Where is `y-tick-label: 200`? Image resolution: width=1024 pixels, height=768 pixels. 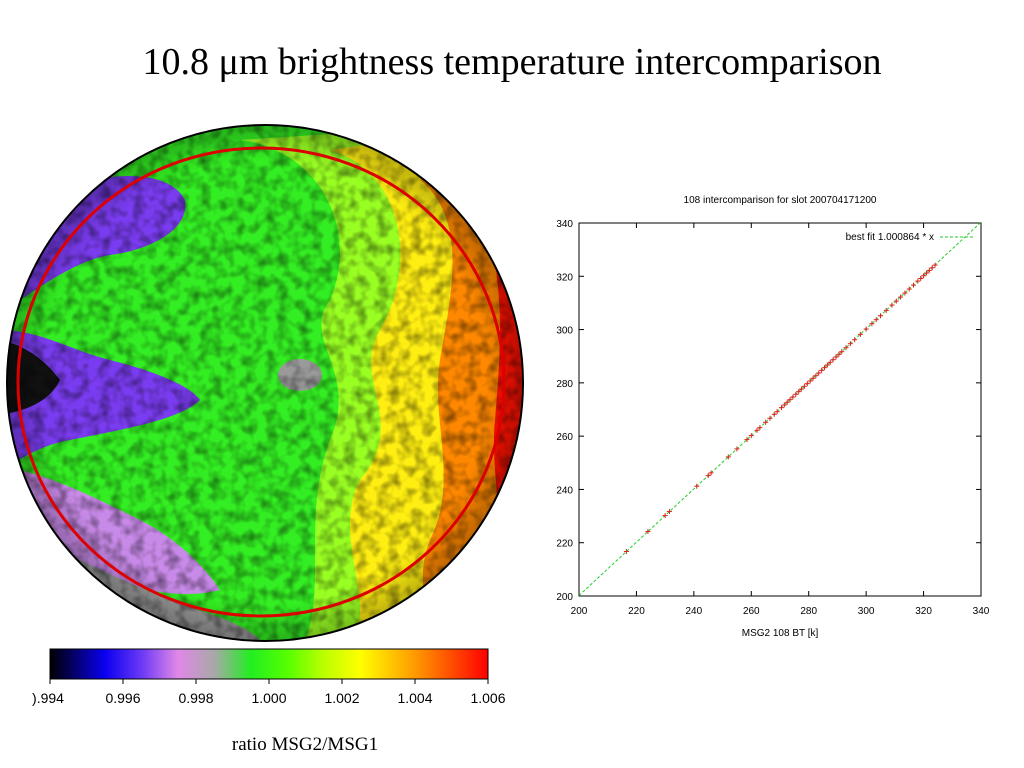 y-tick-label: 200 is located at coordinates (564, 597).